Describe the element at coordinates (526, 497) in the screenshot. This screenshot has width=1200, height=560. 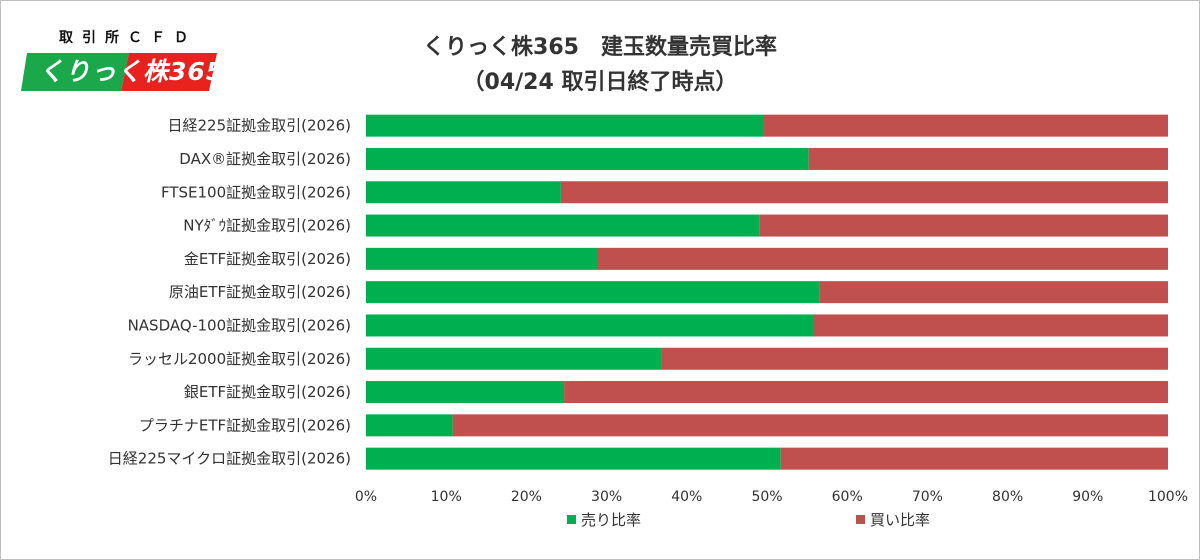
I see `x-tick-label: 20%` at that location.